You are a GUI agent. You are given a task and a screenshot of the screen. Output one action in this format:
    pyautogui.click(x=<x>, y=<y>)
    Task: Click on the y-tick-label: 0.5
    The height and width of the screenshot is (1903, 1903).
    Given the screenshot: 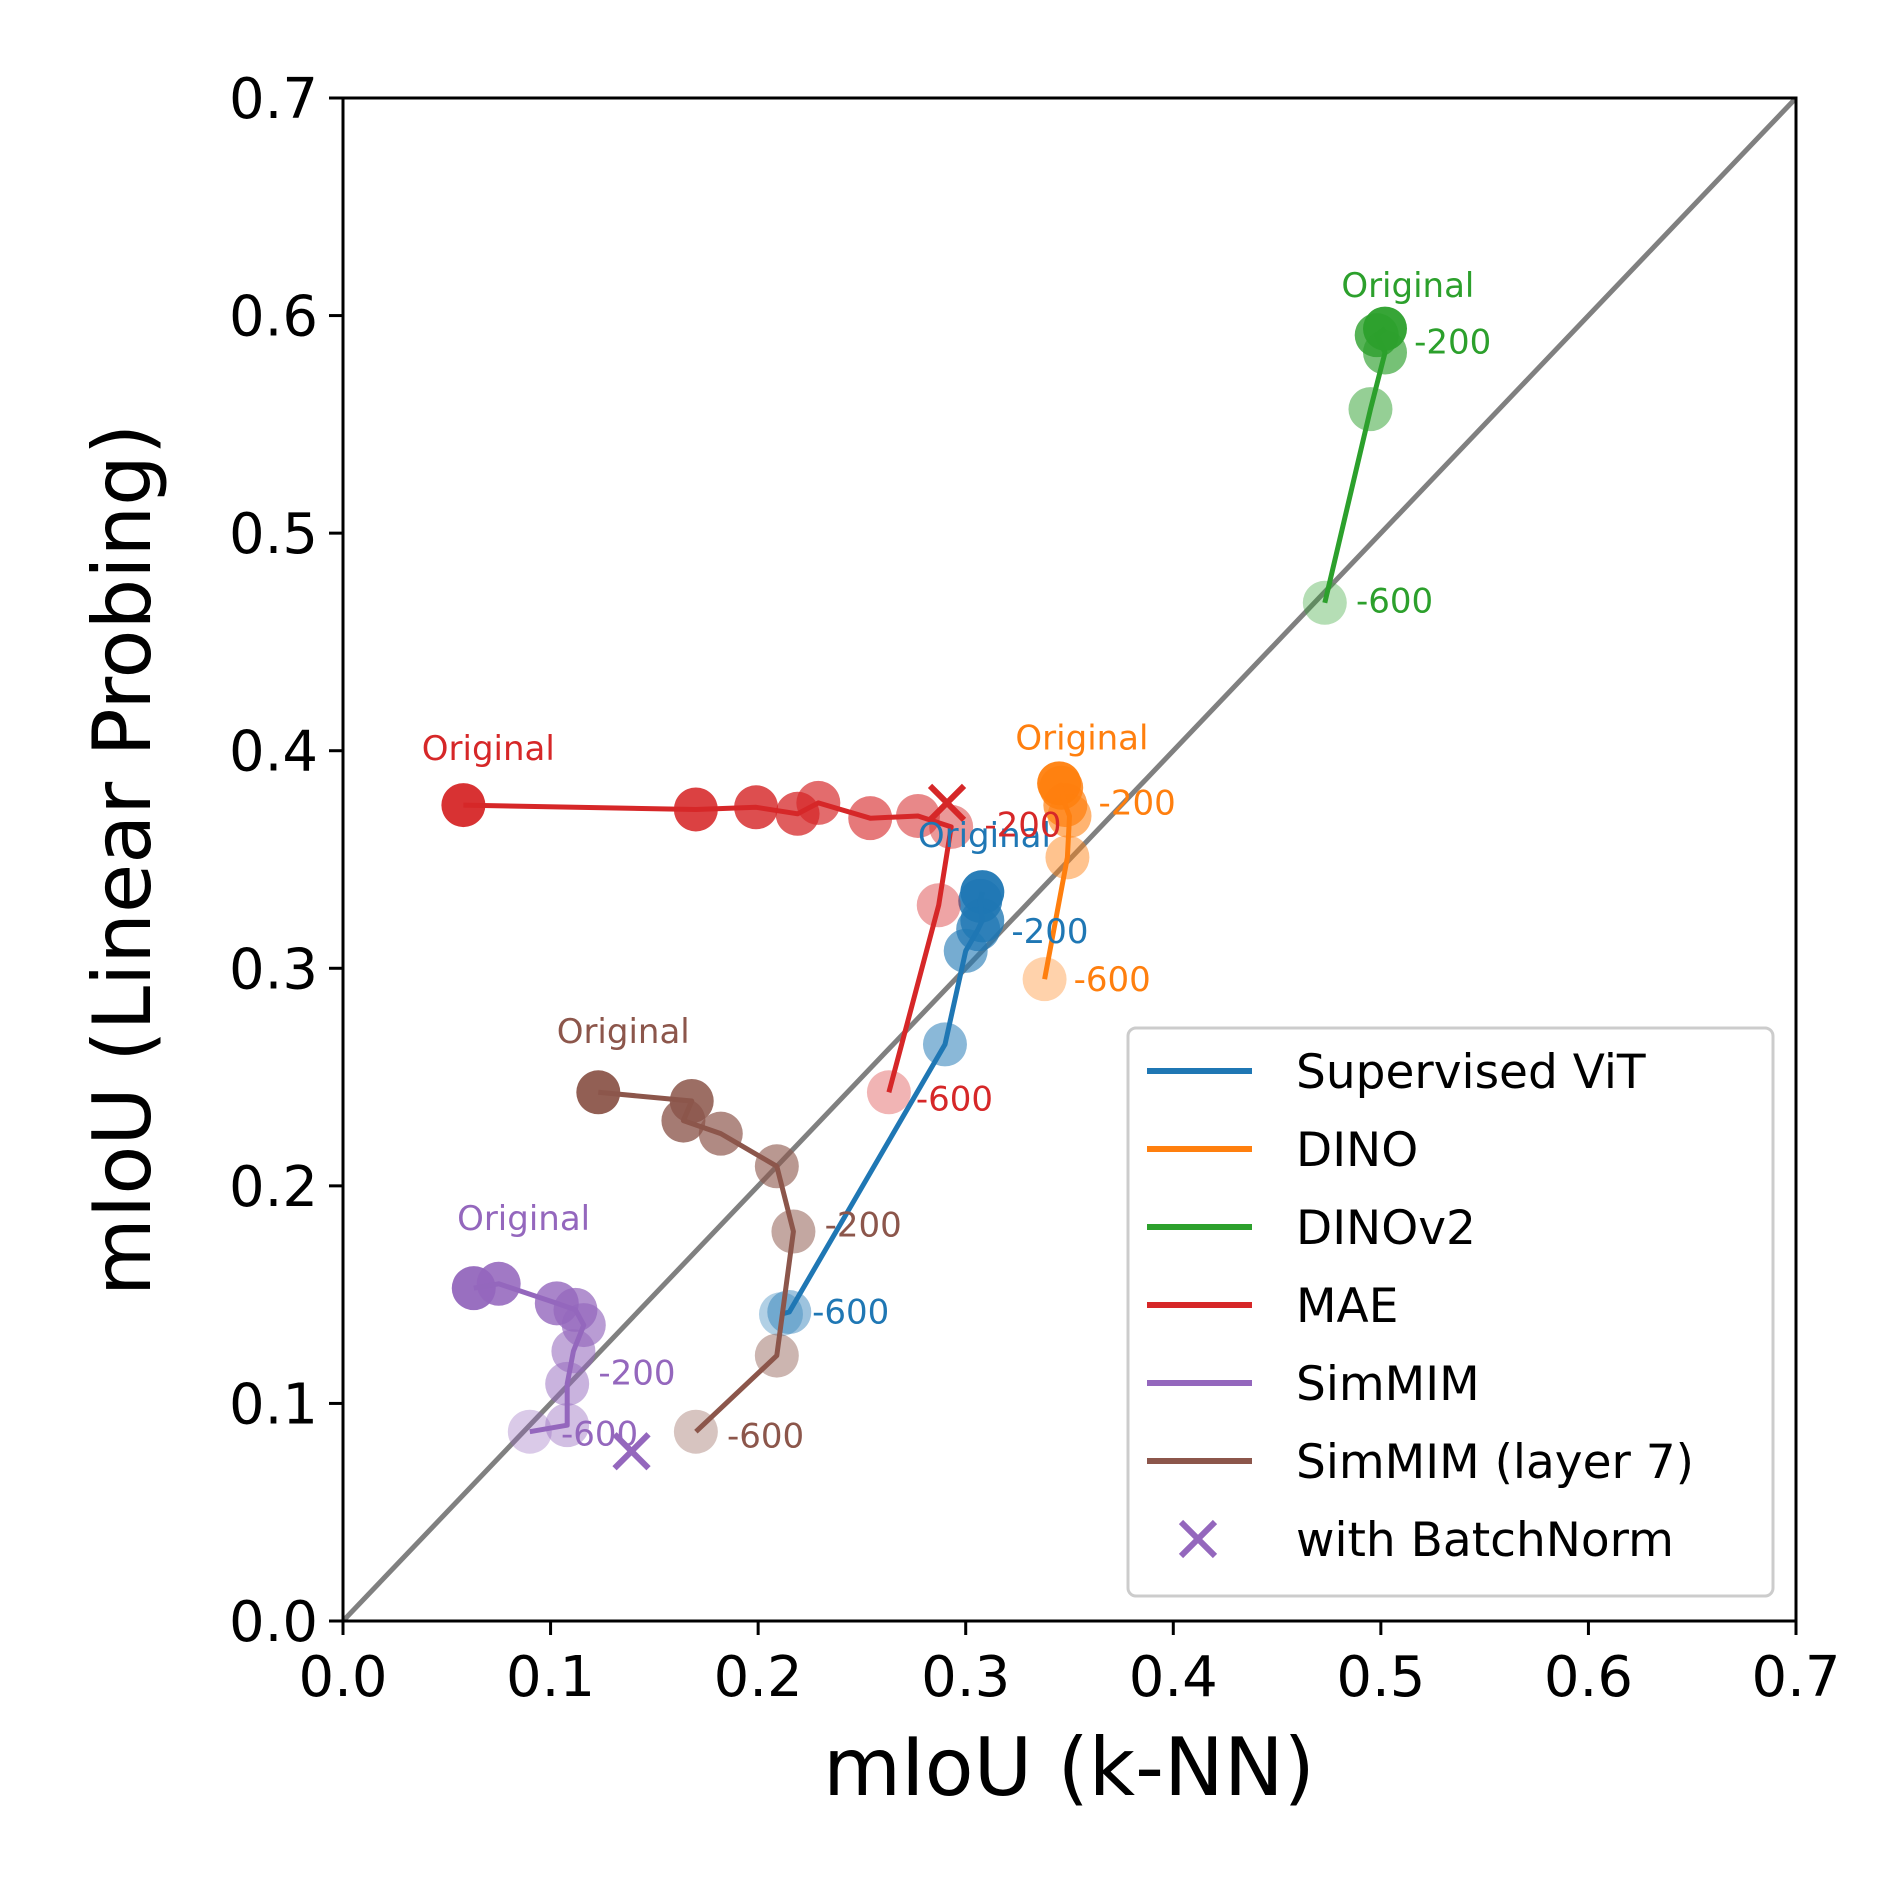 What is the action you would take?
    pyautogui.click(x=273, y=534)
    